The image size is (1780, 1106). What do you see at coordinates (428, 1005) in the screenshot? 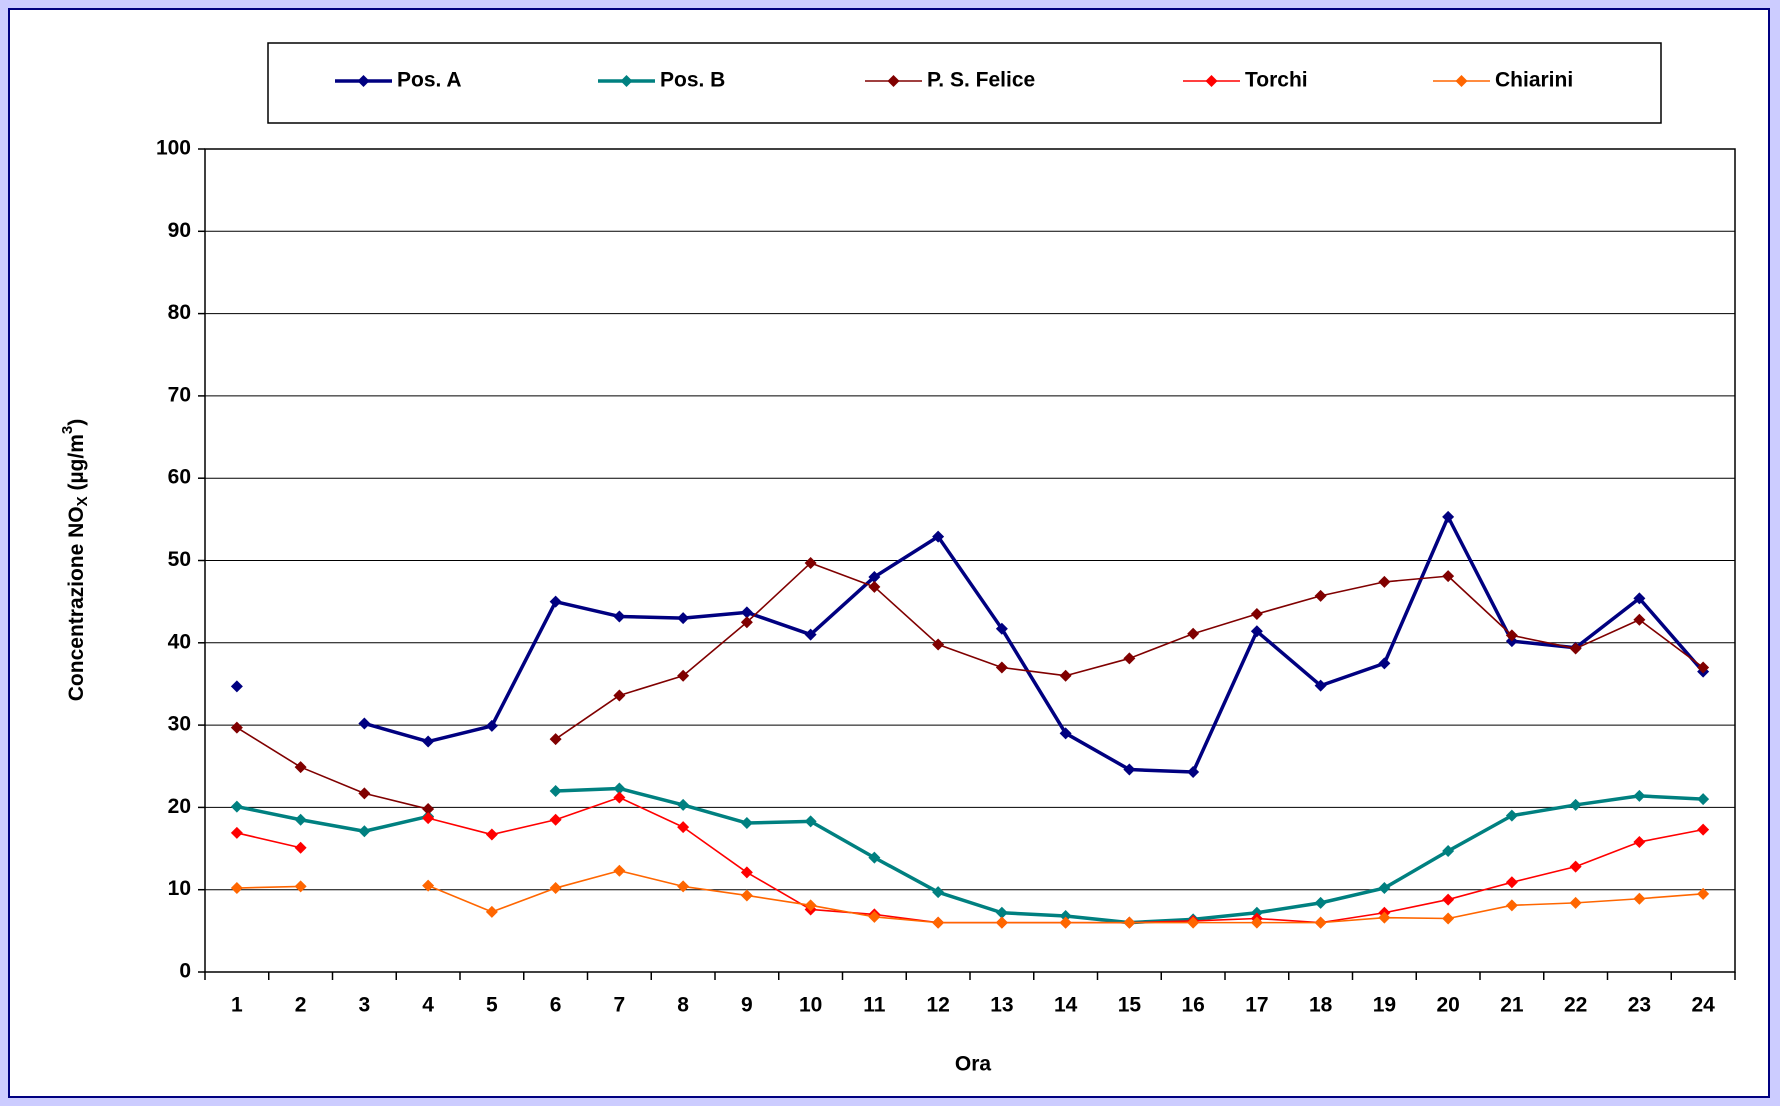
I see `x-tick-label: 4` at bounding box center [428, 1005].